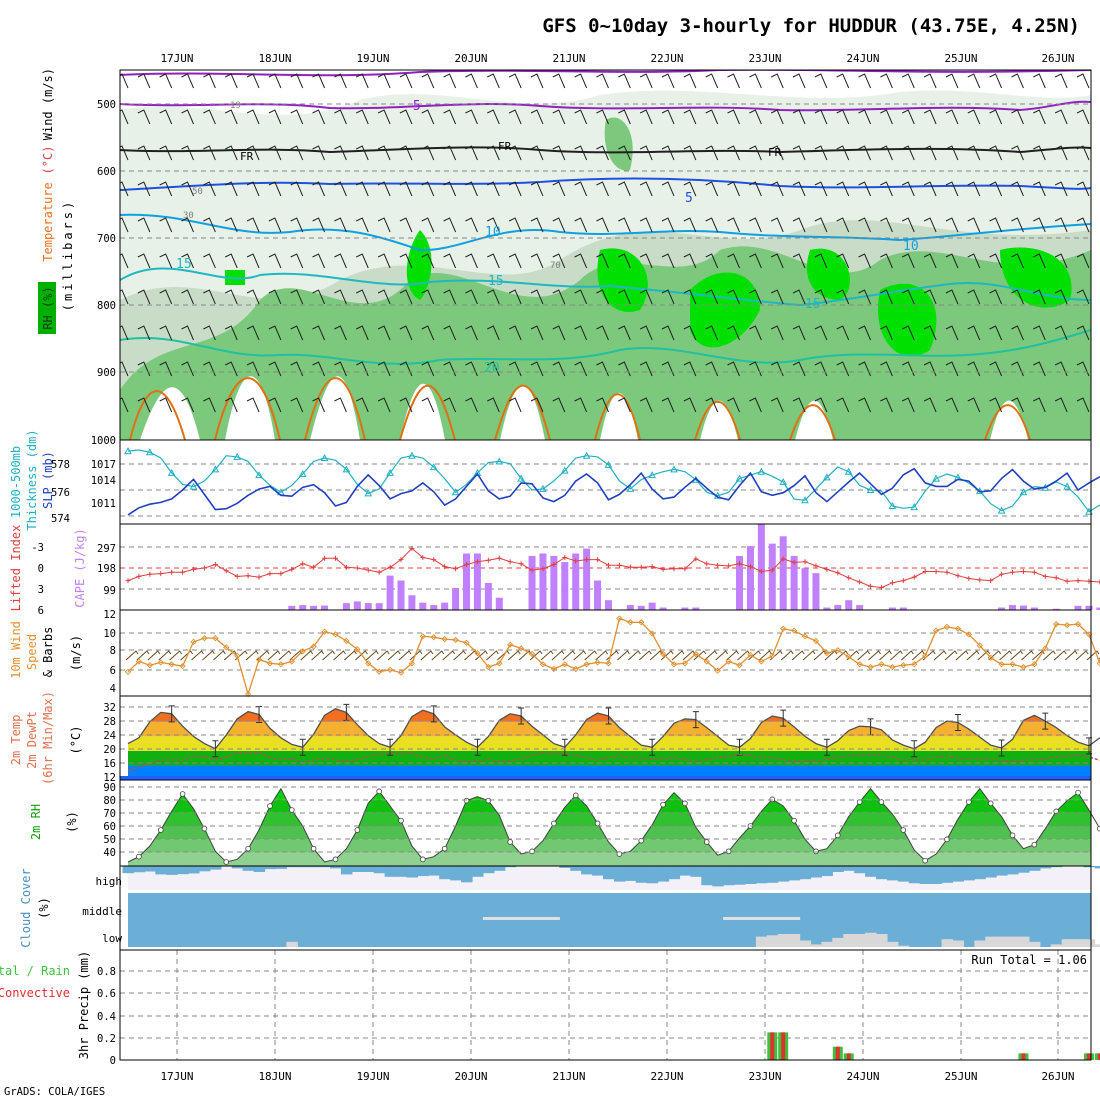 Image resolution: width=1100 pixels, height=1100 pixels. Describe the element at coordinates (16, 482) in the screenshot. I see `thickness-axis-label: 1000-500mb` at that location.